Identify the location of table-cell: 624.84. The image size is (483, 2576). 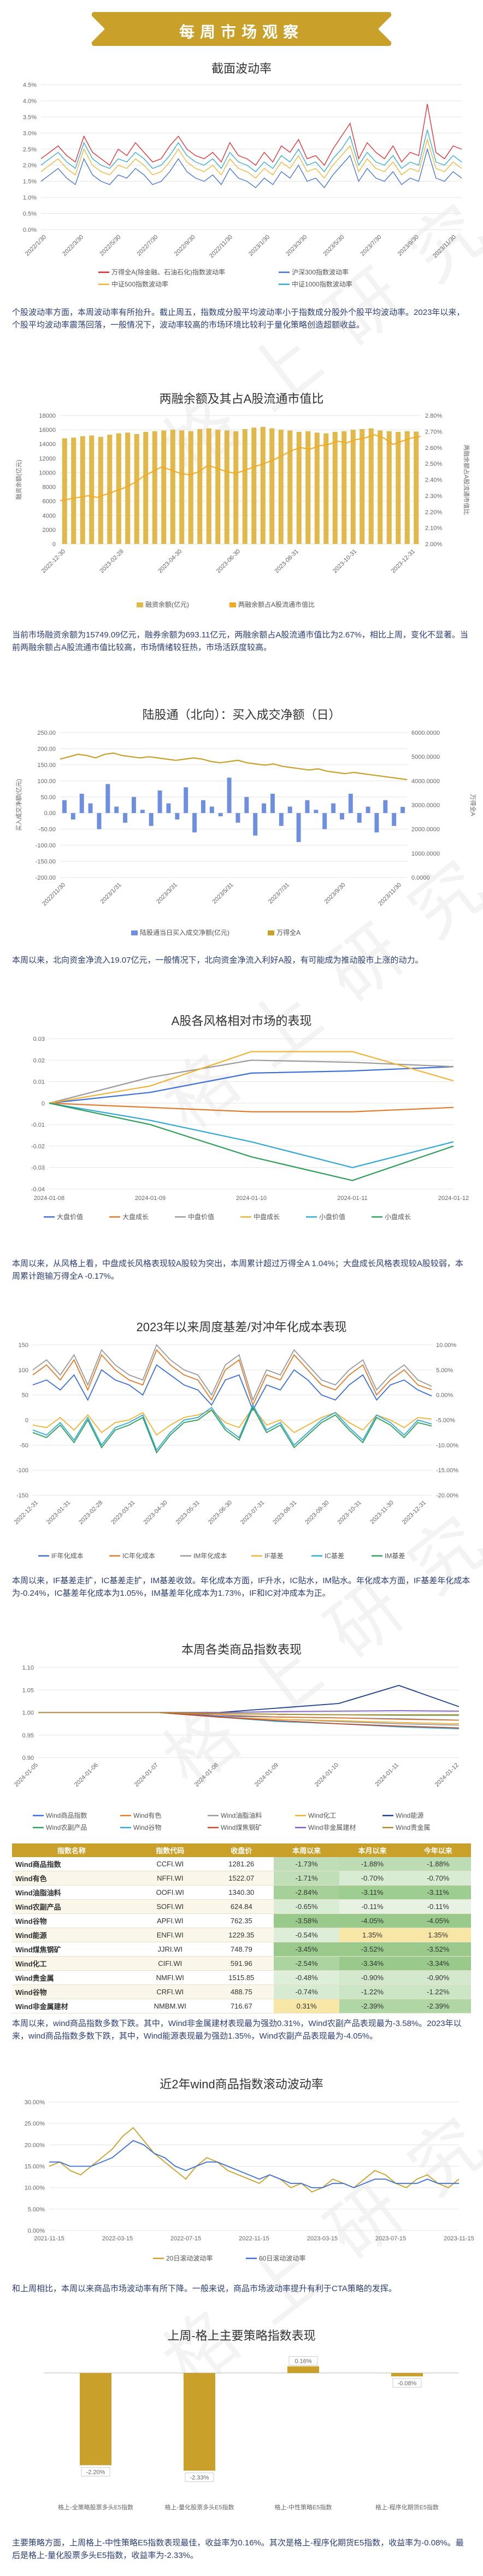
(241, 1907).